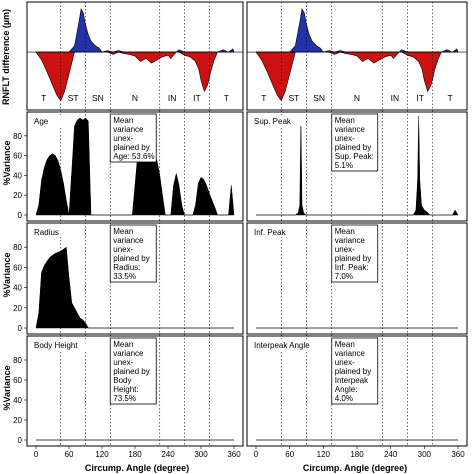 Image resolution: width=474 pixels, height=474 pixels. Describe the element at coordinates (135, 30) in the screenshot. I see `positive-difference-area-left` at that location.